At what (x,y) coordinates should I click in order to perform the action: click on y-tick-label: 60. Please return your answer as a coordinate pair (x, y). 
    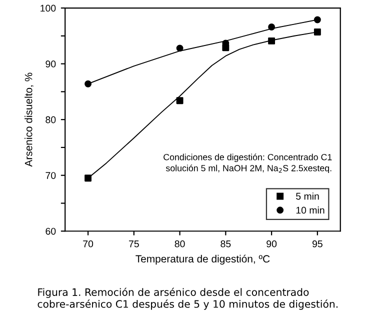
    Looking at the image, I should click on (51, 231).